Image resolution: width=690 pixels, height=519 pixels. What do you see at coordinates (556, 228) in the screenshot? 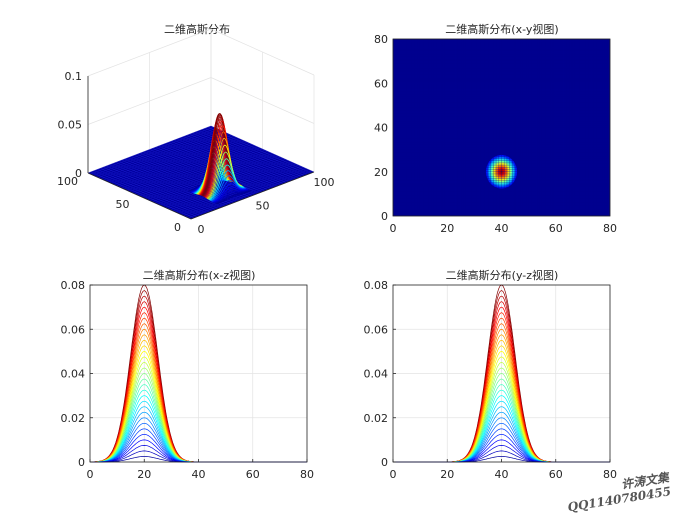
I see `xy-x-tick-label: 60` at bounding box center [556, 228].